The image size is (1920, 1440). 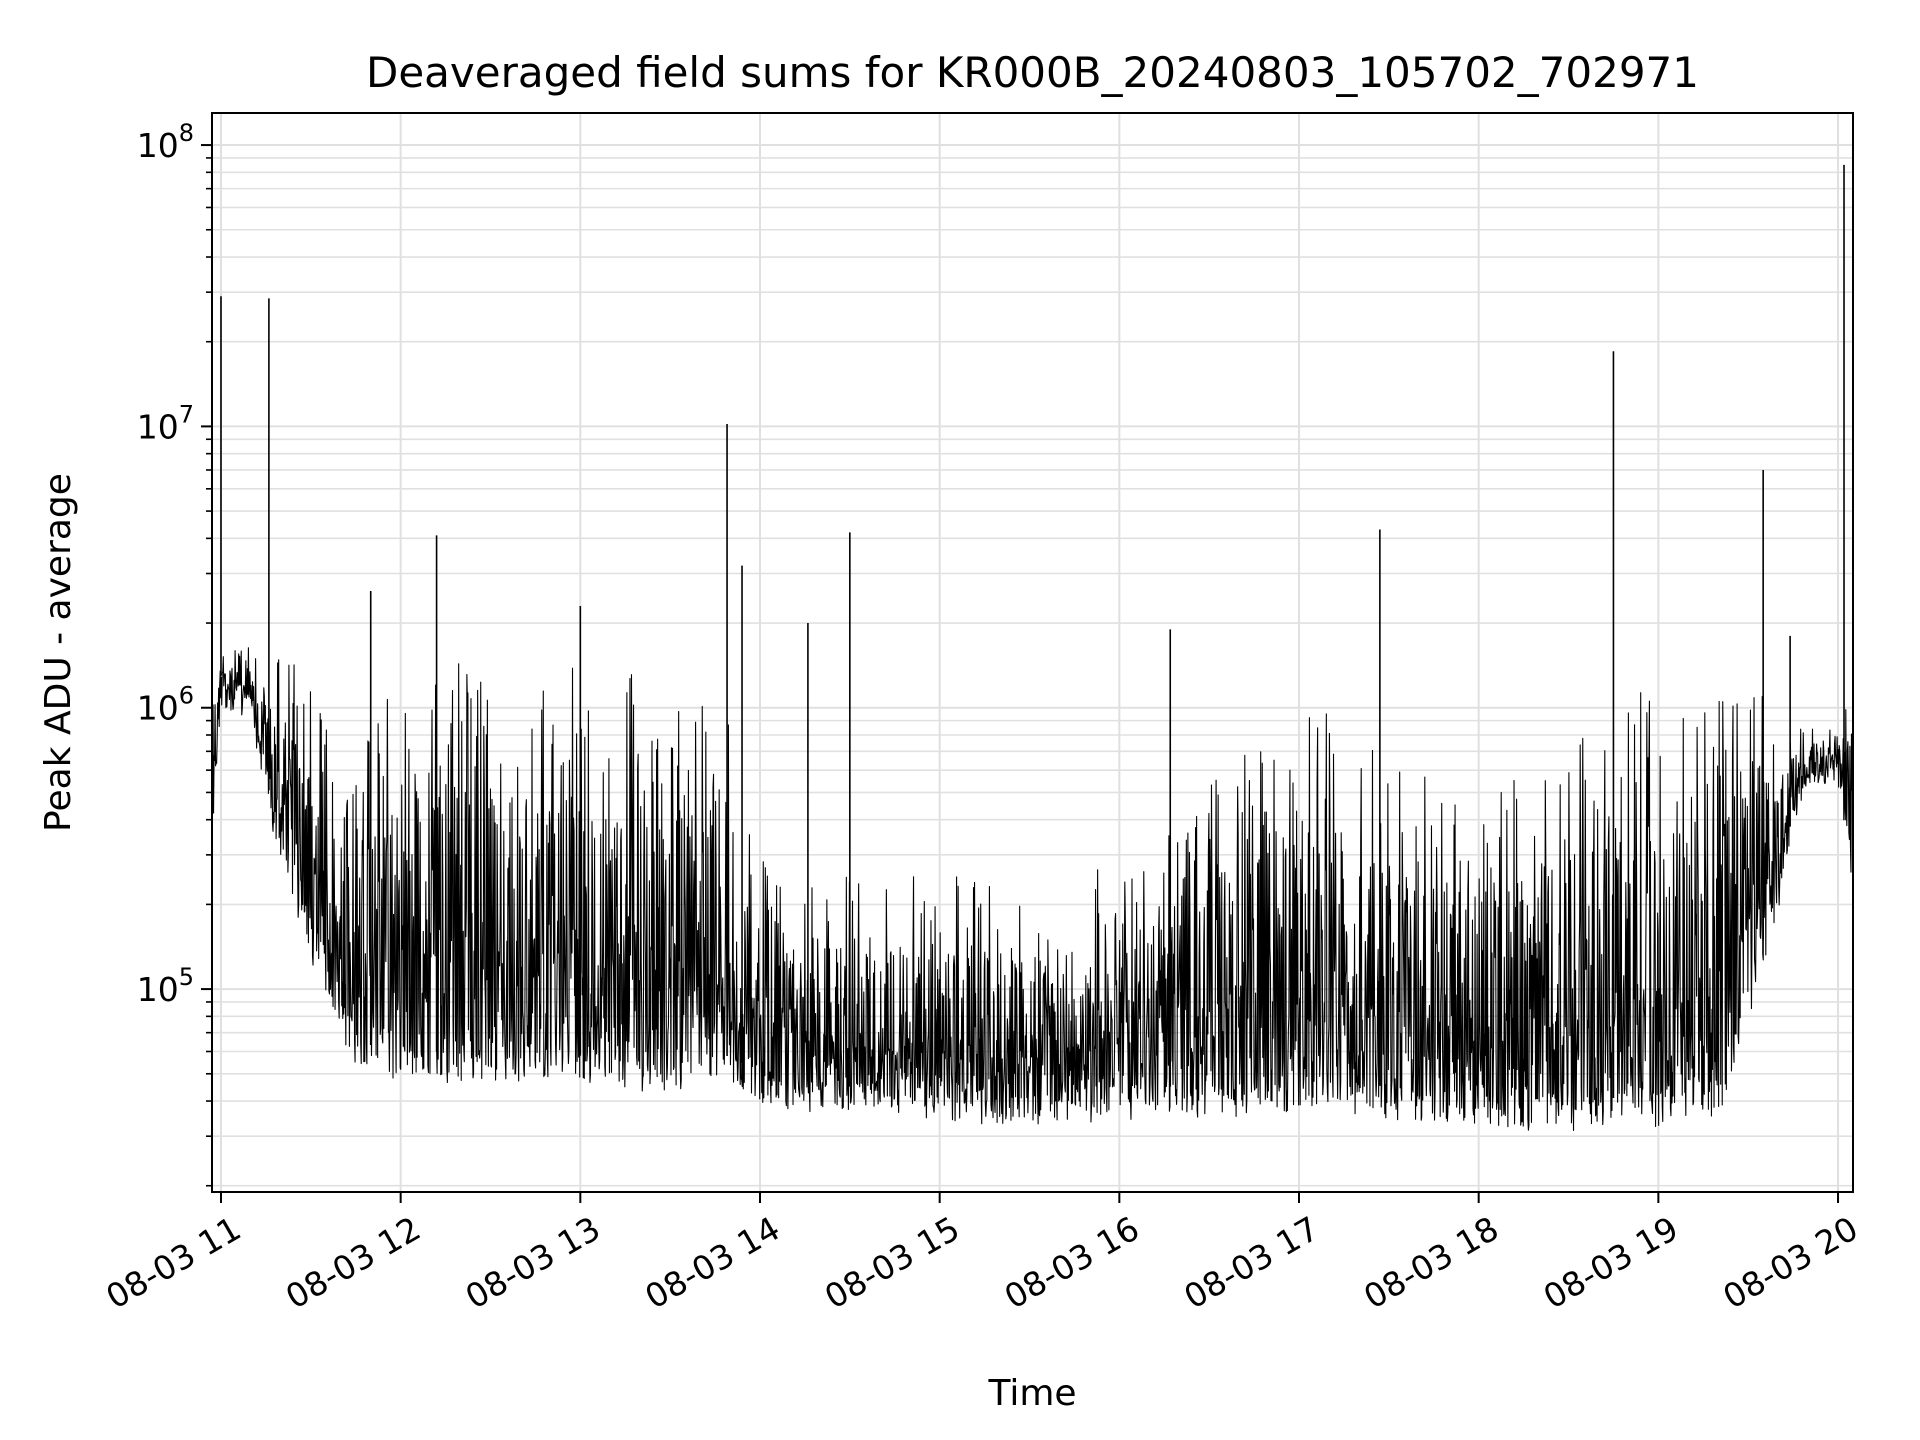 I want to click on y-tick-label: 10⁷, so click(x=165, y=423).